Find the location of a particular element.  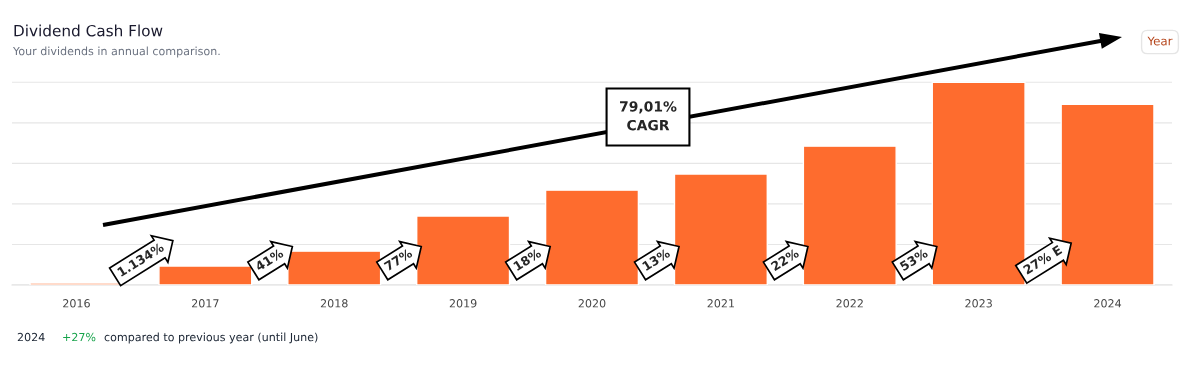

chart-subtitle: Your dividends in annual comparison. is located at coordinates (116, 52).